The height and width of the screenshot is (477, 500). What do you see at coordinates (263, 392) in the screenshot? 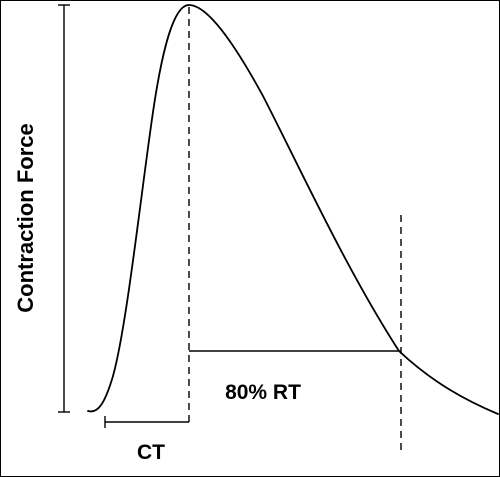
I see `relaxation-time-label: 80% RT` at bounding box center [263, 392].